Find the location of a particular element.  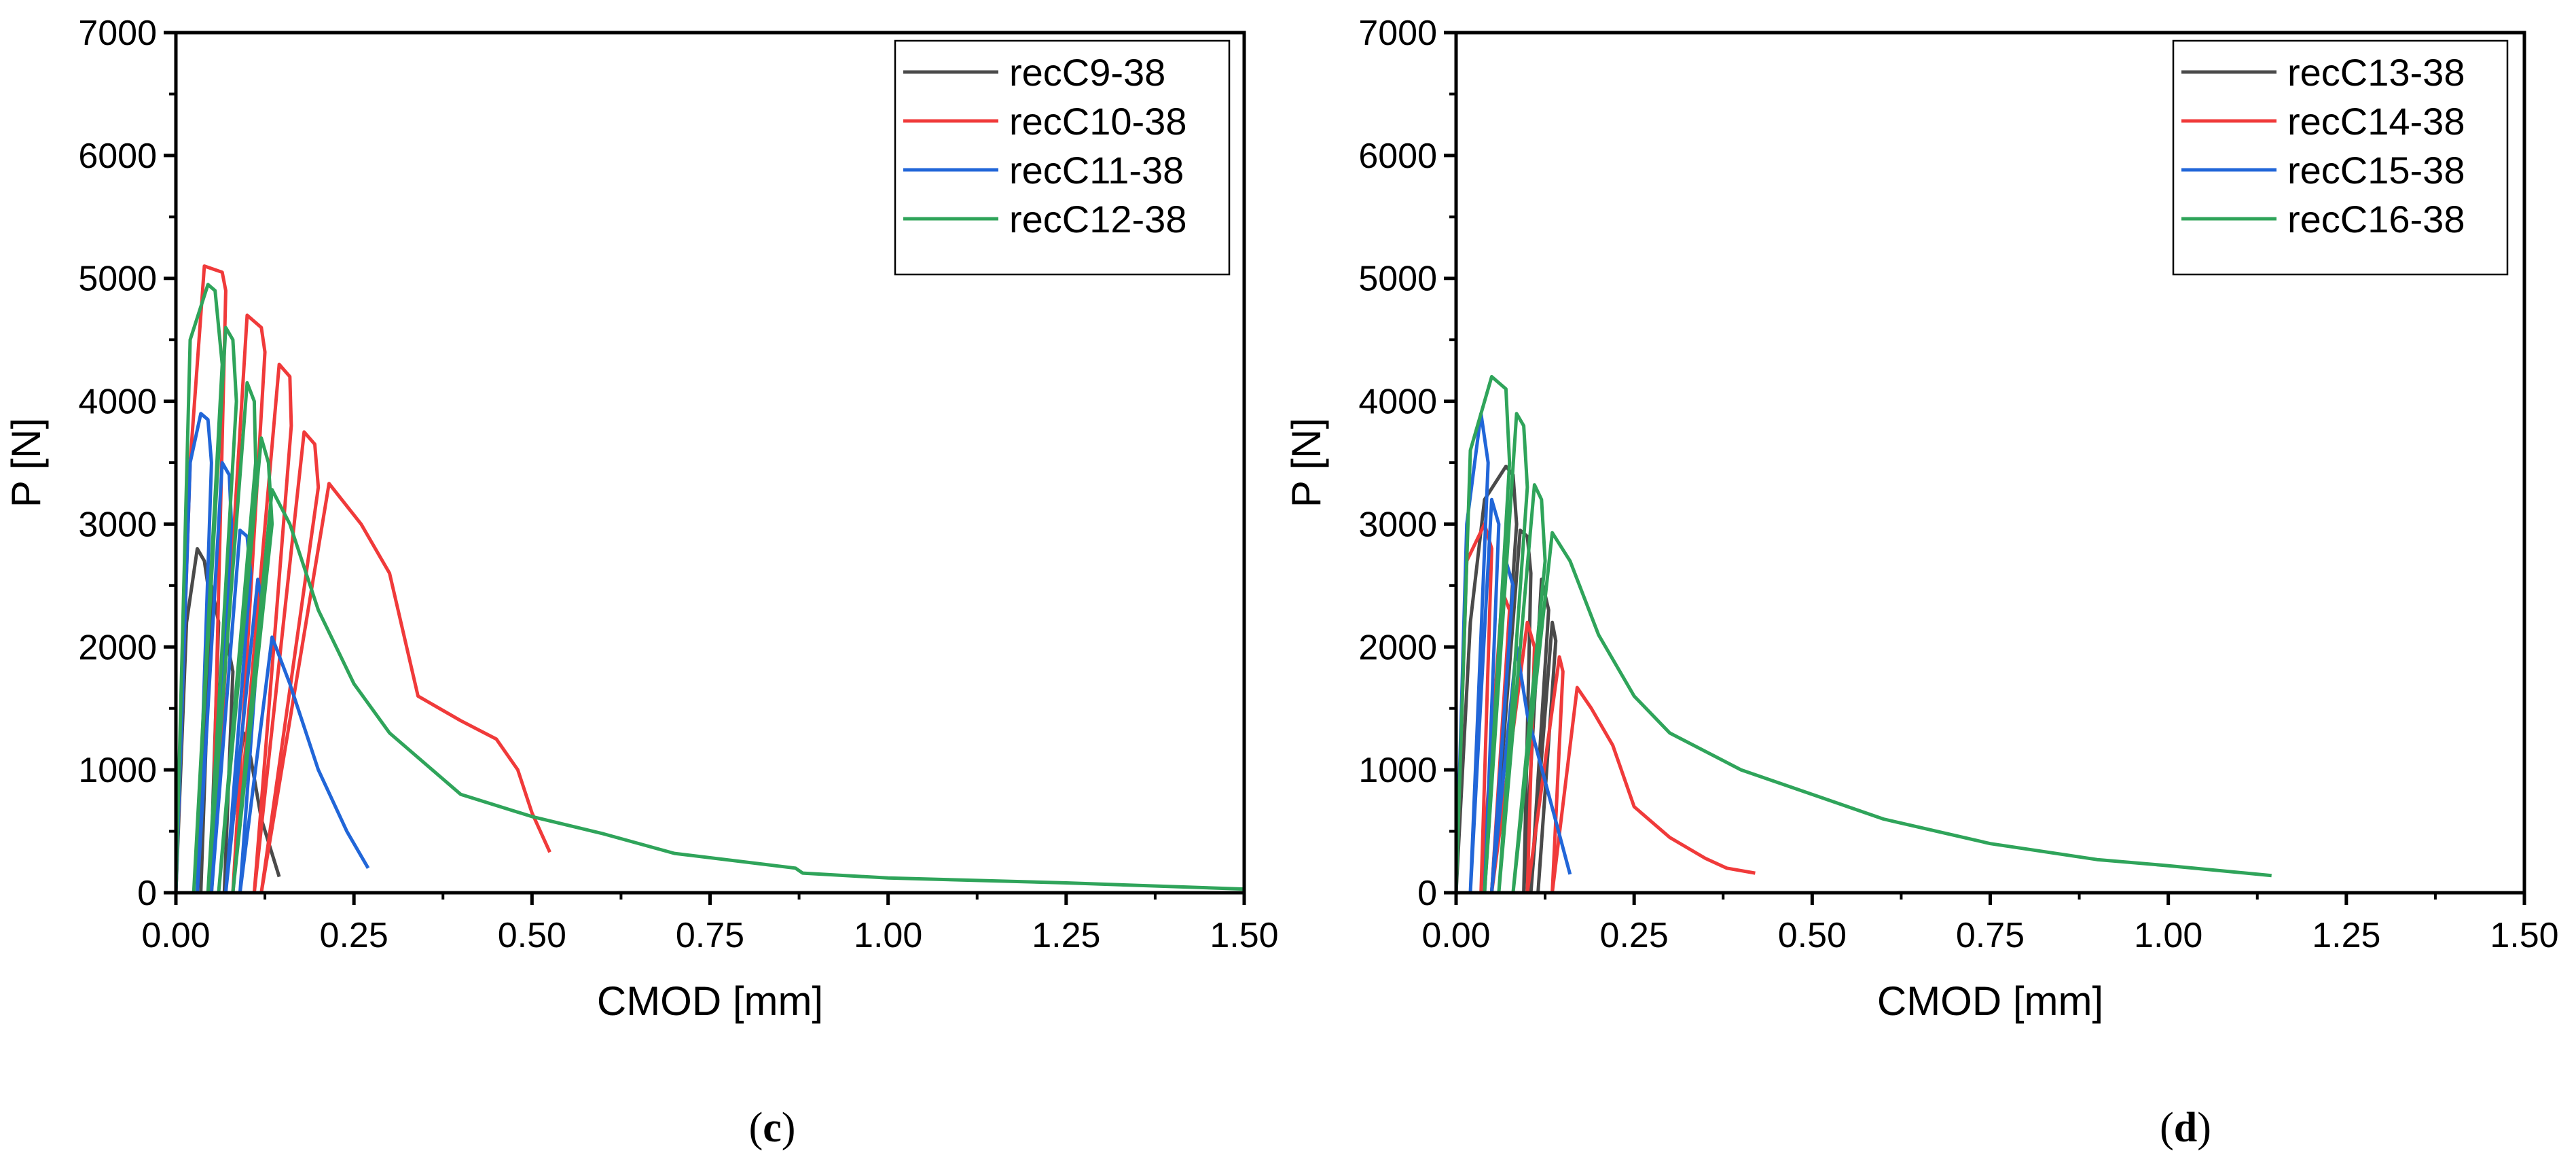

panel-label-letter: d is located at coordinates (2185, 1128).